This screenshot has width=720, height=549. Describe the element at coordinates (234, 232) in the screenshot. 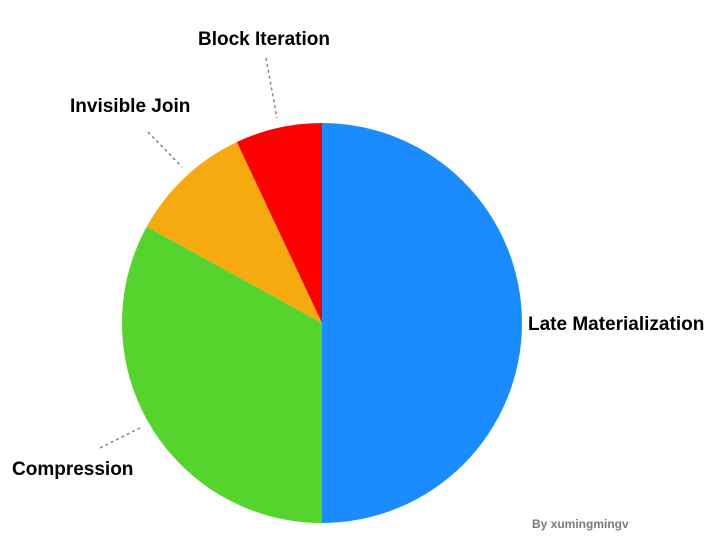

I see `pie-slice-invisible-join` at that location.